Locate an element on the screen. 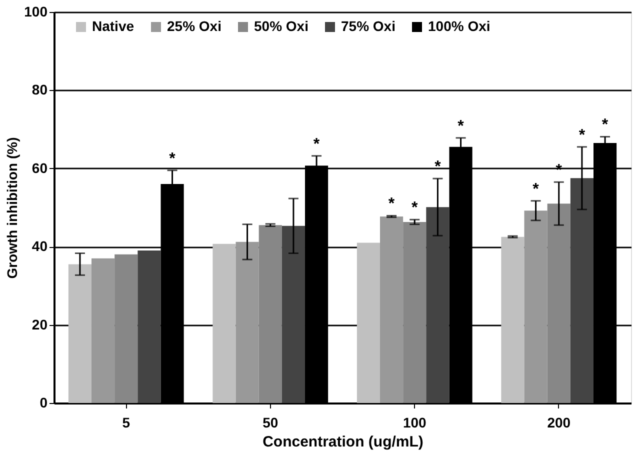 This screenshot has height=454, width=636. x-tick-label: 100 is located at coordinates (414, 422).